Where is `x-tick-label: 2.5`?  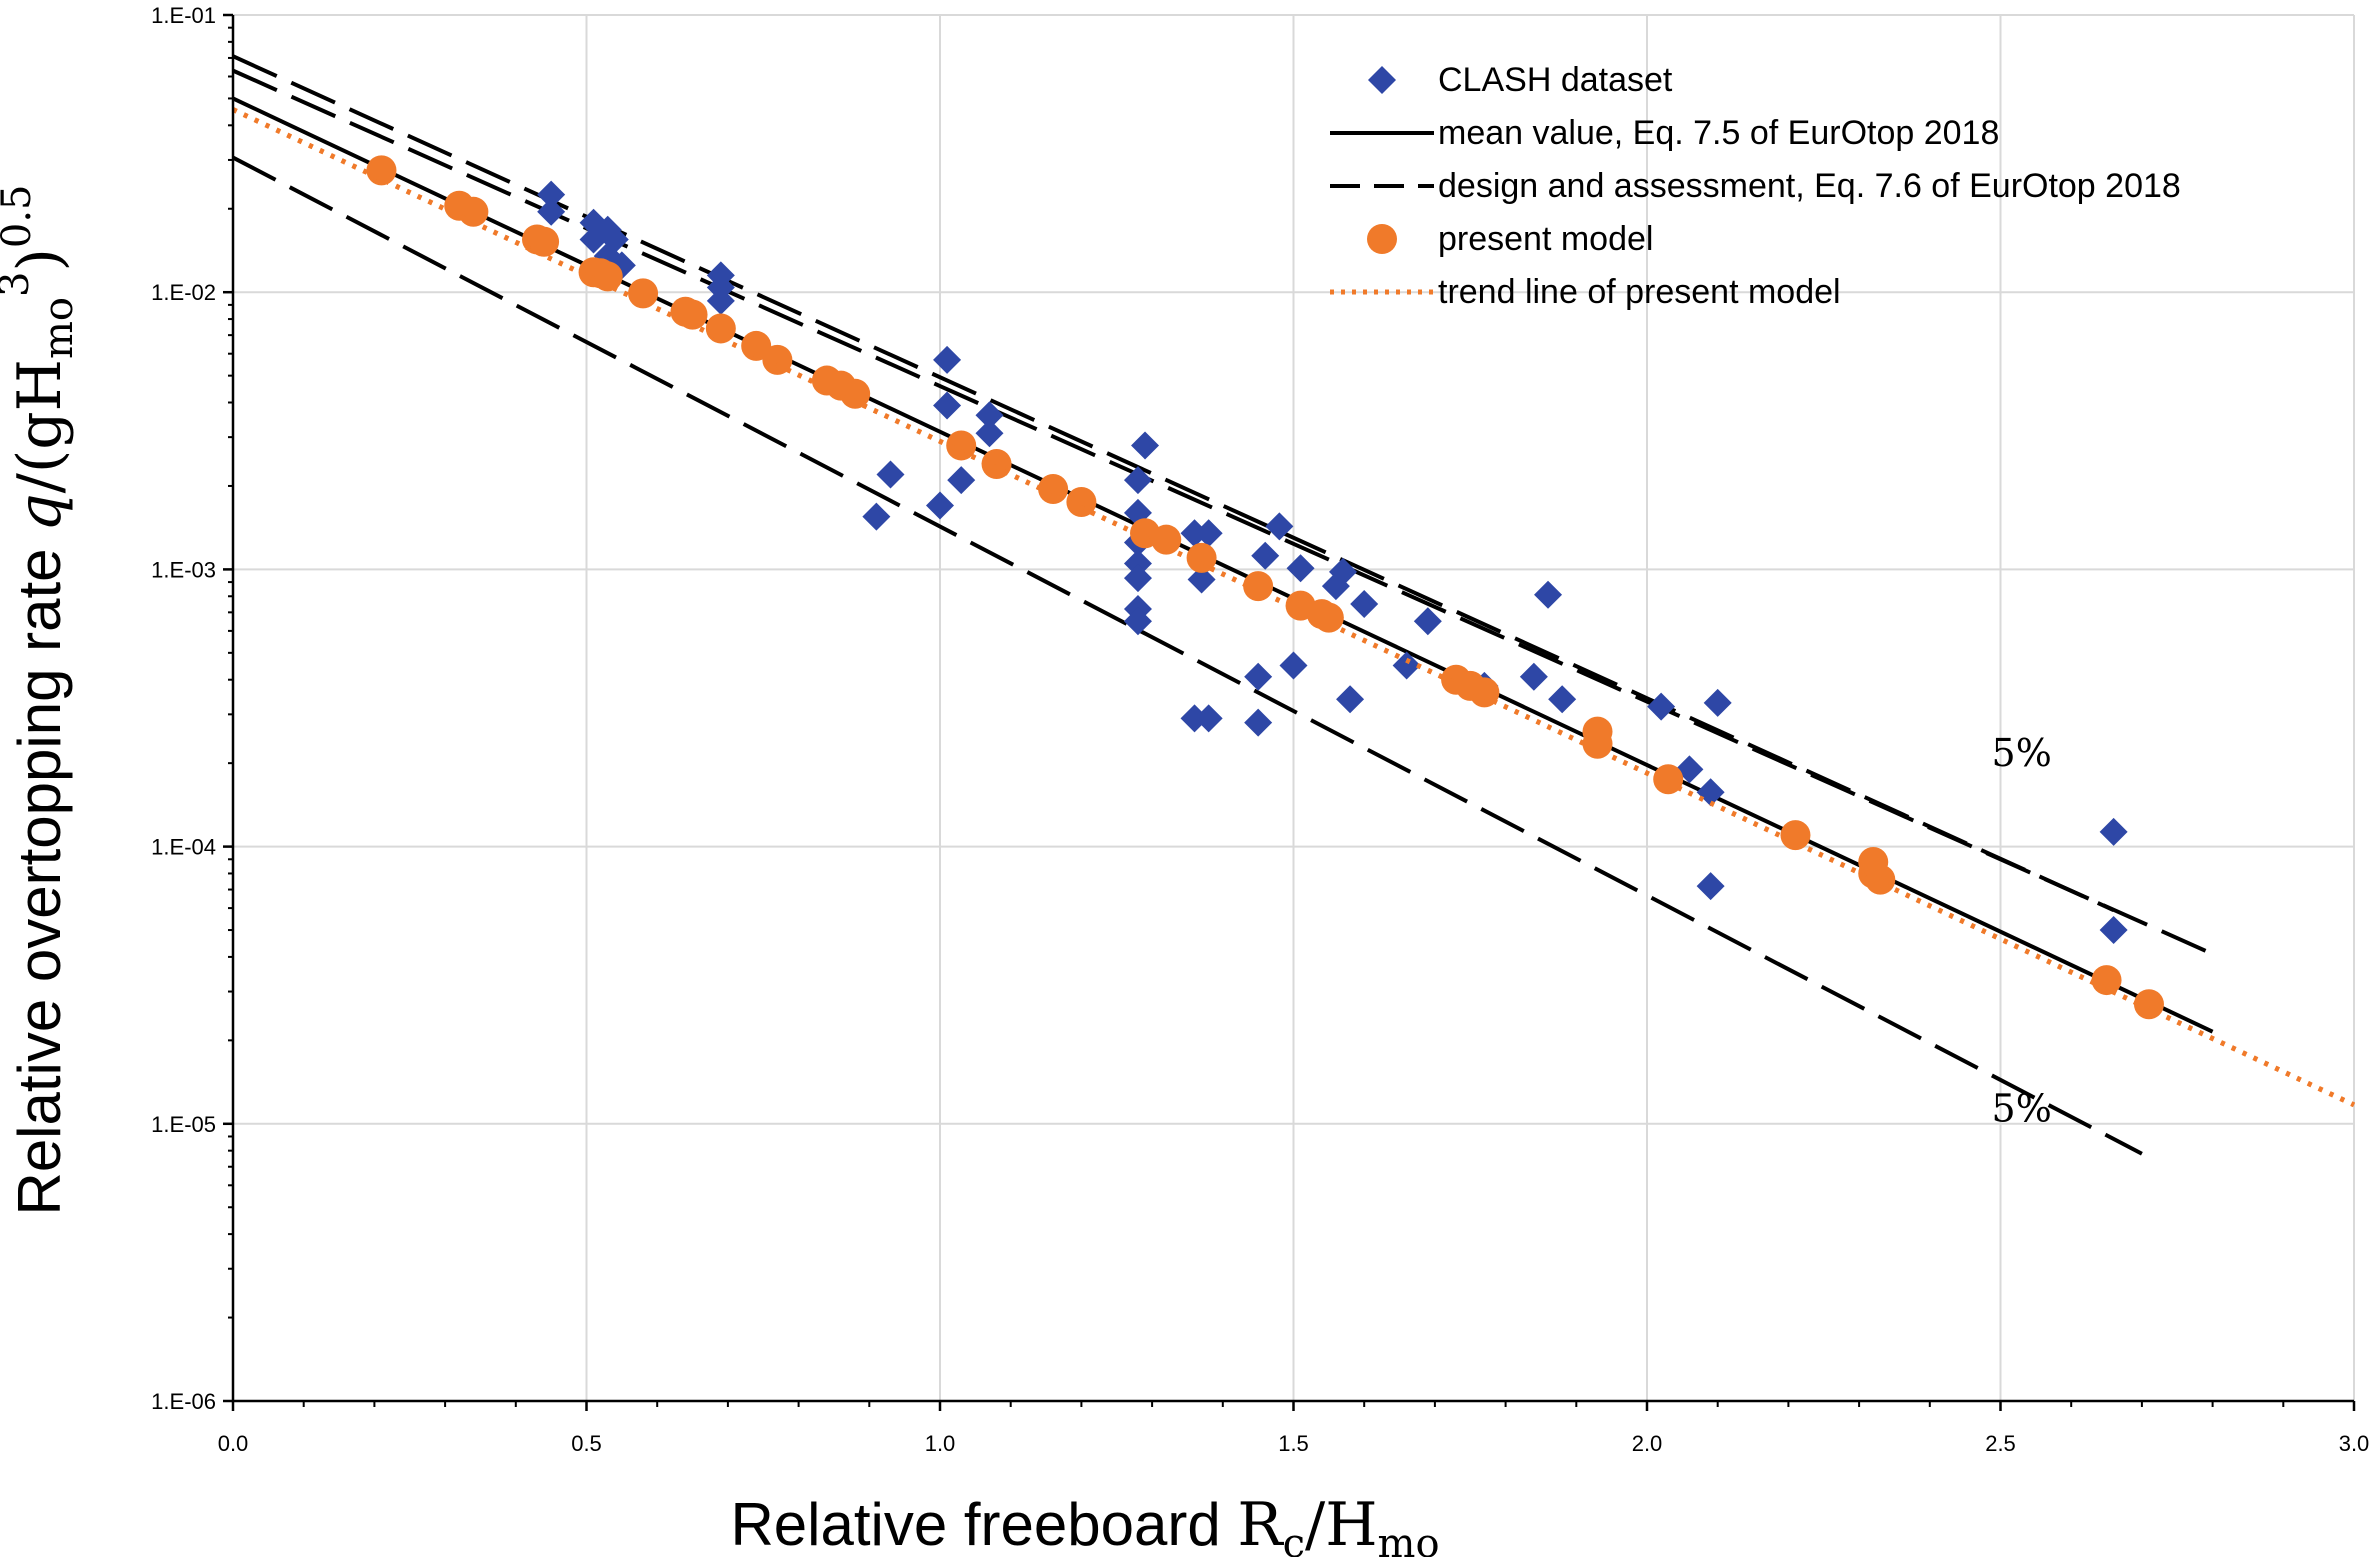
x-tick-label: 2.5 is located at coordinates (2000, 1443).